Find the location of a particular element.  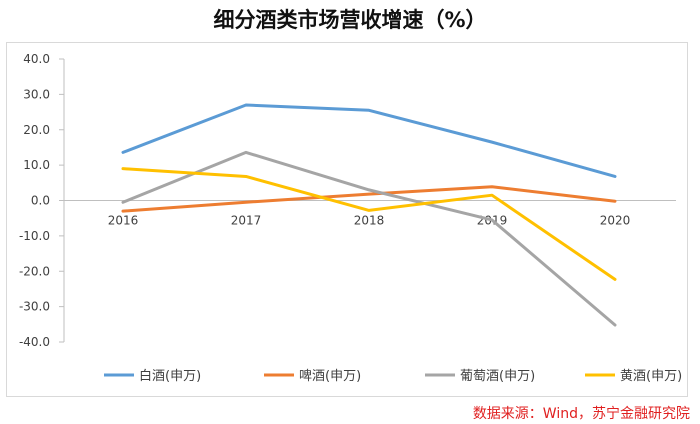

y-tick-label: 0.0 is located at coordinates (40, 201).